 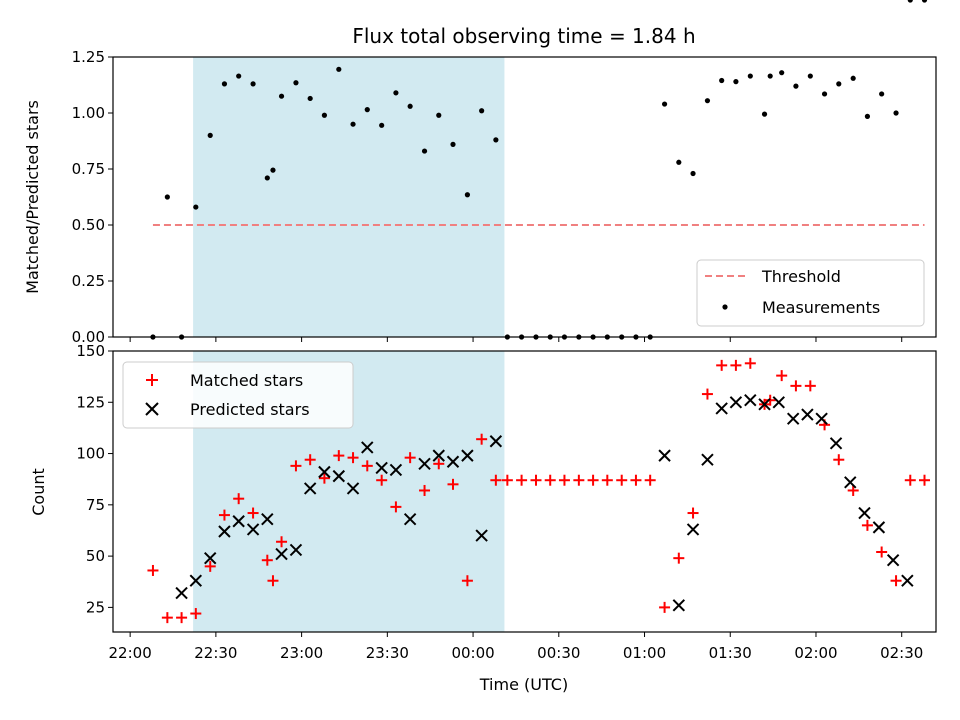 What do you see at coordinates (215, 653) in the screenshot?
I see `x-tick-label: 22:30` at bounding box center [215, 653].